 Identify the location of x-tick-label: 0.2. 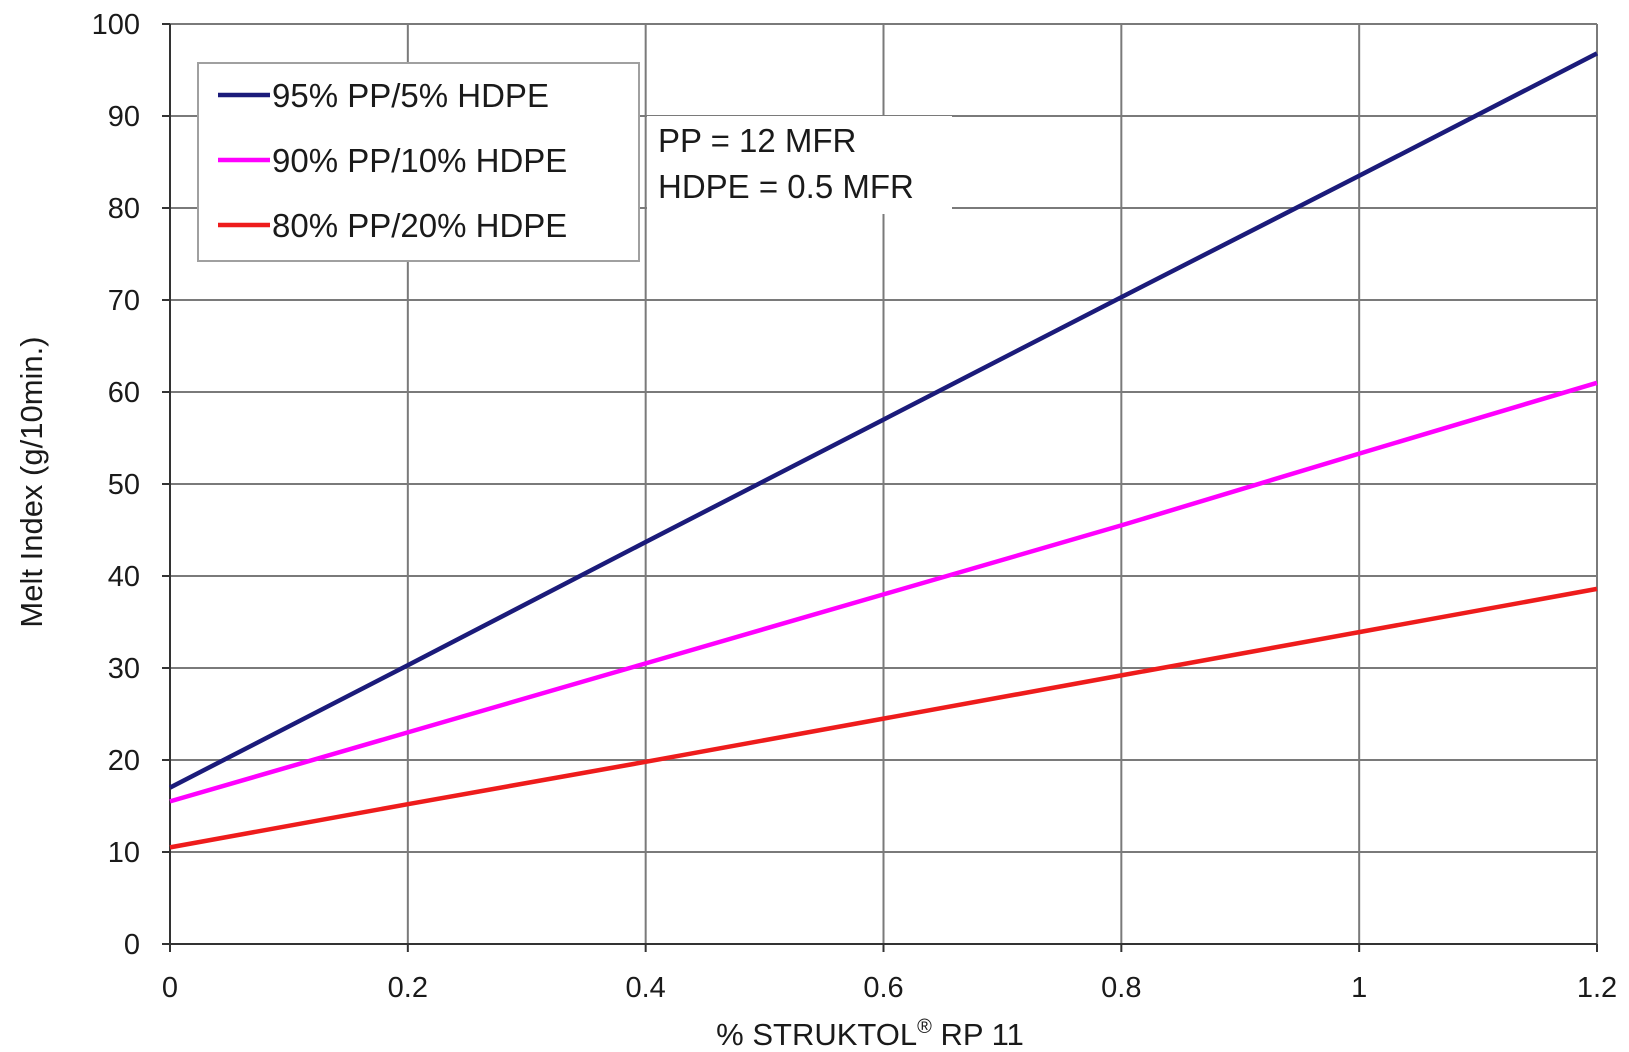
(408, 988).